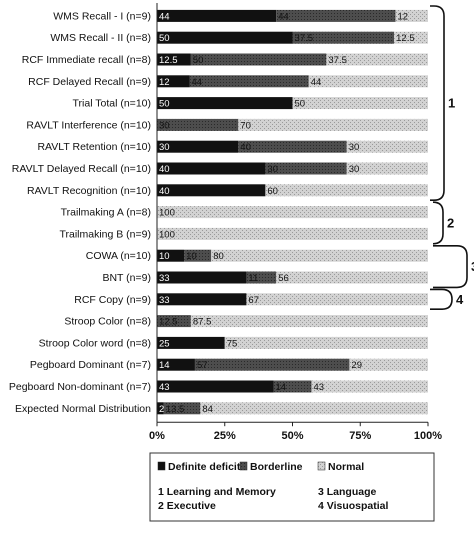 The width and height of the screenshot is (474, 535). I want to click on value-label-normal-10: 100, so click(167, 234).